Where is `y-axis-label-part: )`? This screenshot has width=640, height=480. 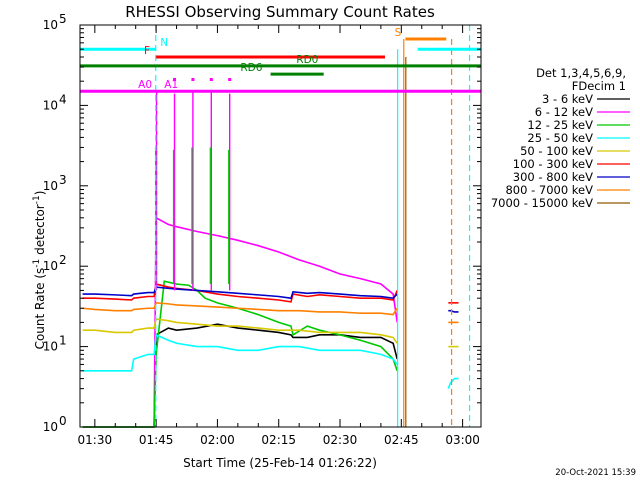
y-axis-label-part: ) is located at coordinates (40, 193).